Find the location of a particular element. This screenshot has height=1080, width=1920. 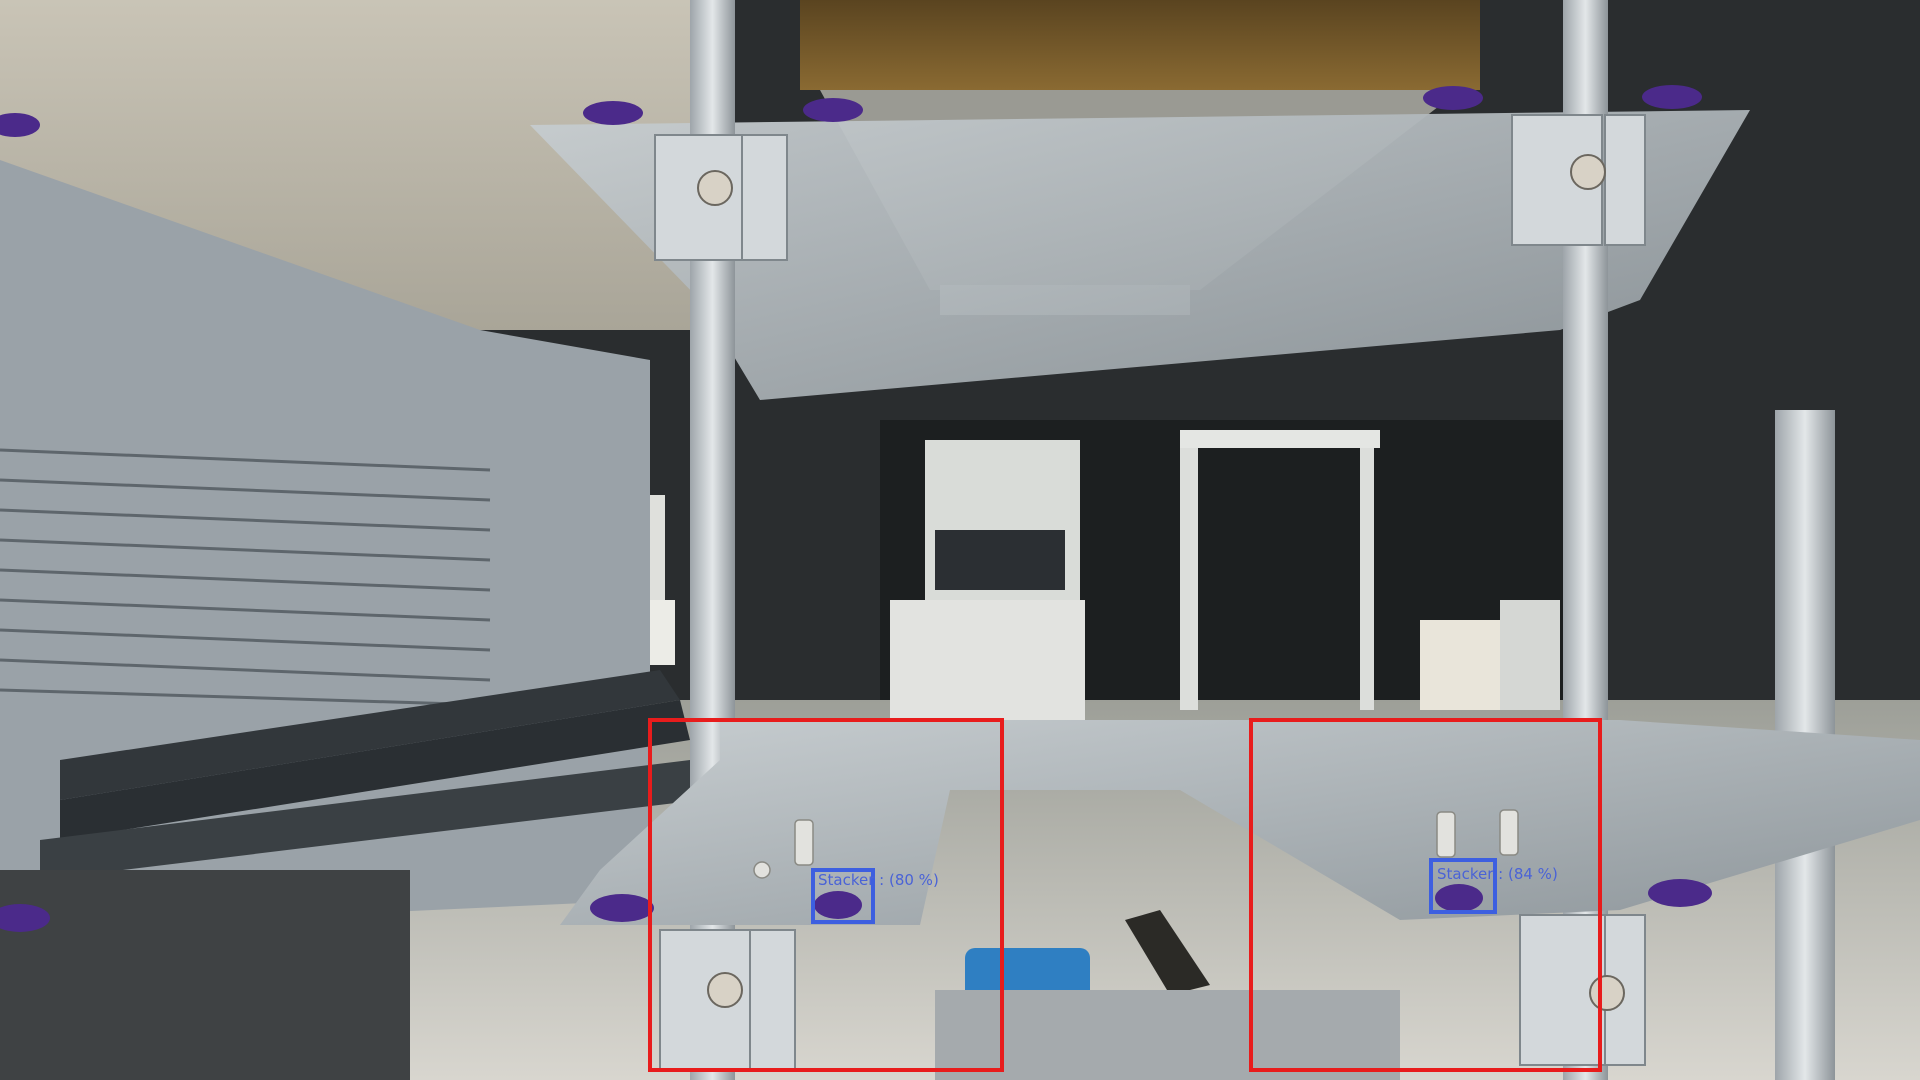

detection-box-right is located at coordinates (1463, 886).